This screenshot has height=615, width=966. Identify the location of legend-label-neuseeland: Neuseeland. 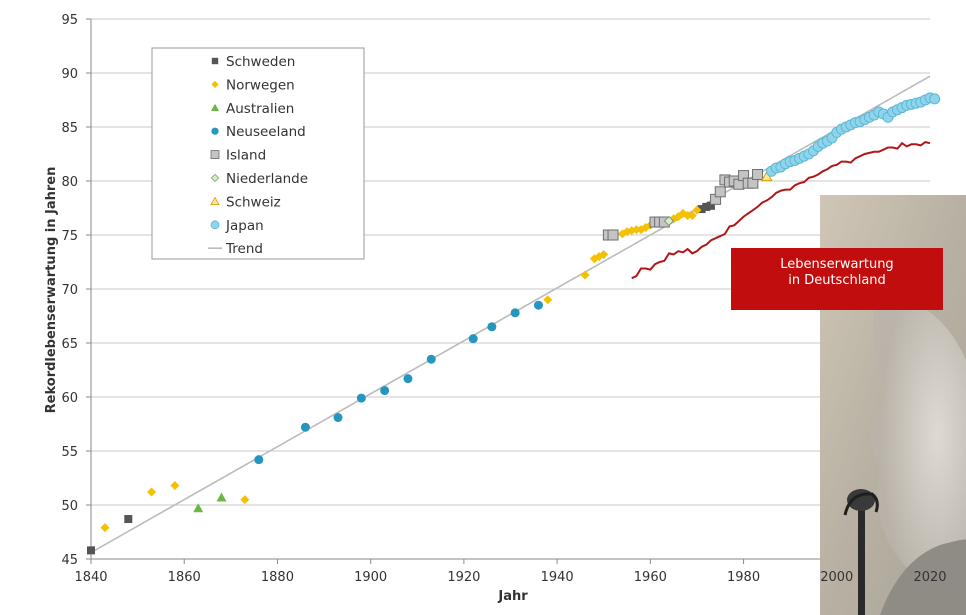
(266, 132).